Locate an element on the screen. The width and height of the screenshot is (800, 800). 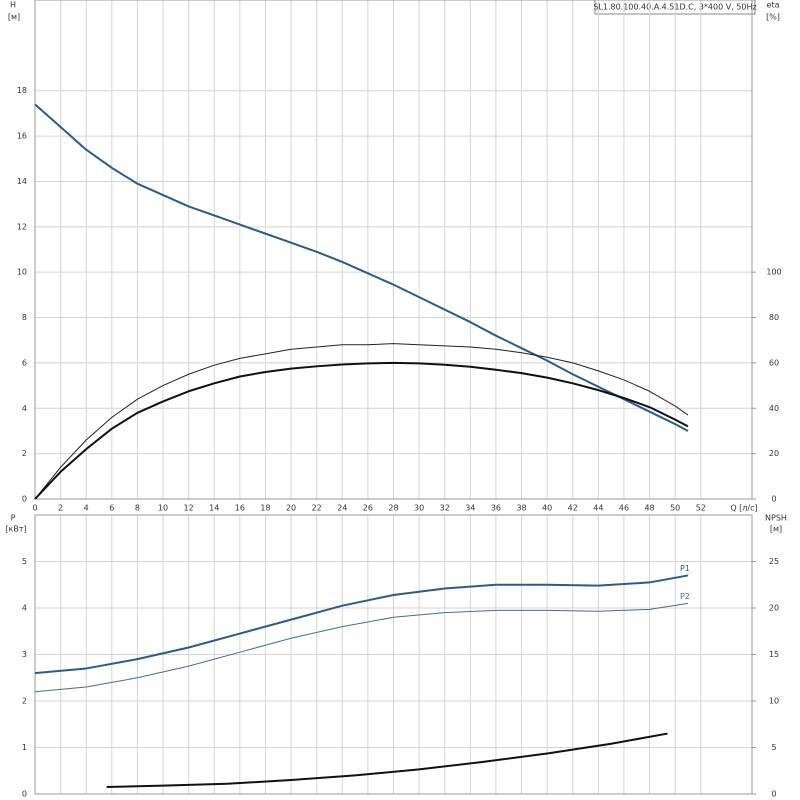
y-axis-unit: [м] is located at coordinates (14, 17).